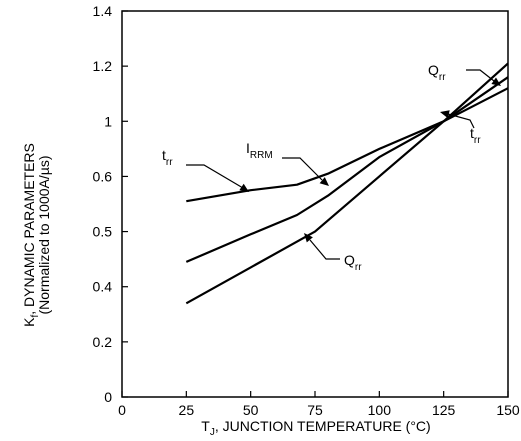 The width and height of the screenshot is (521, 441). Describe the element at coordinates (323, 426) in the screenshot. I see `x-axis-title-rest: , JUNCTION TEMPERATURE (°C)` at that location.